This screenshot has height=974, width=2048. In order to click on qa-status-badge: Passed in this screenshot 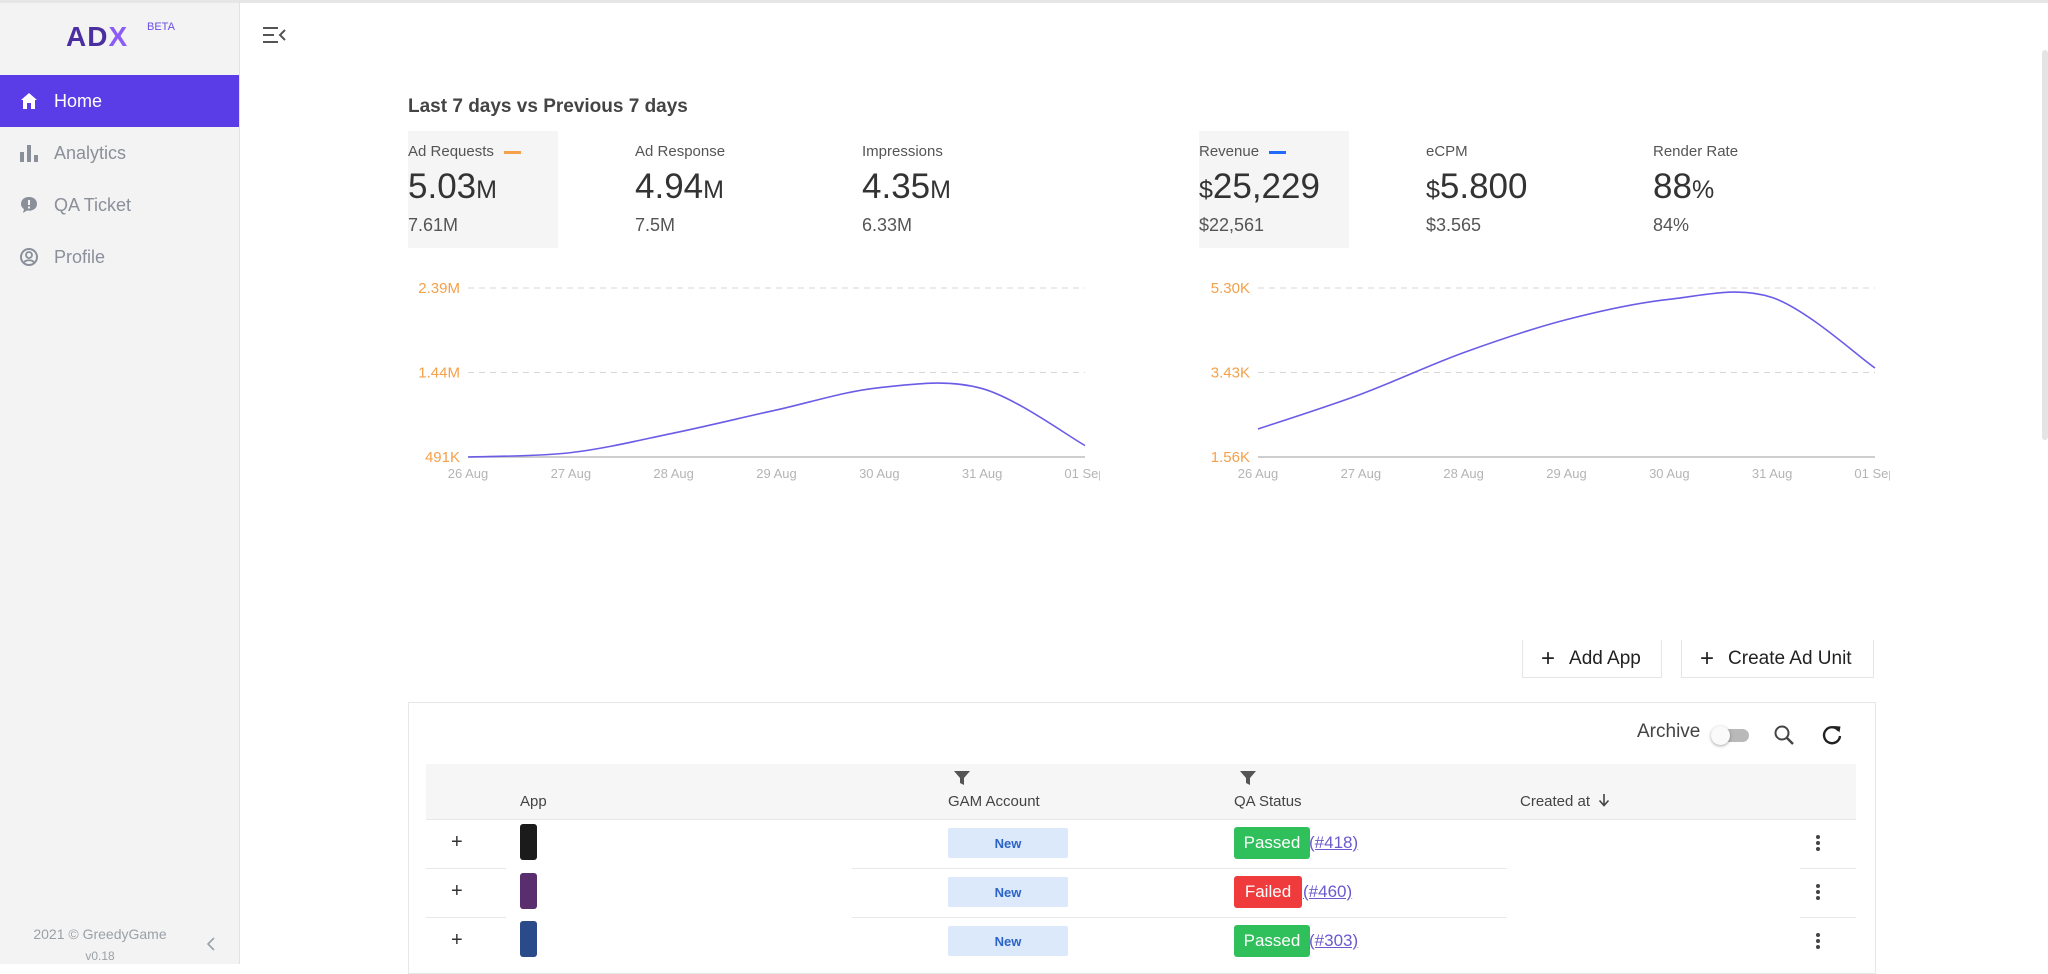, I will do `click(1272, 843)`.